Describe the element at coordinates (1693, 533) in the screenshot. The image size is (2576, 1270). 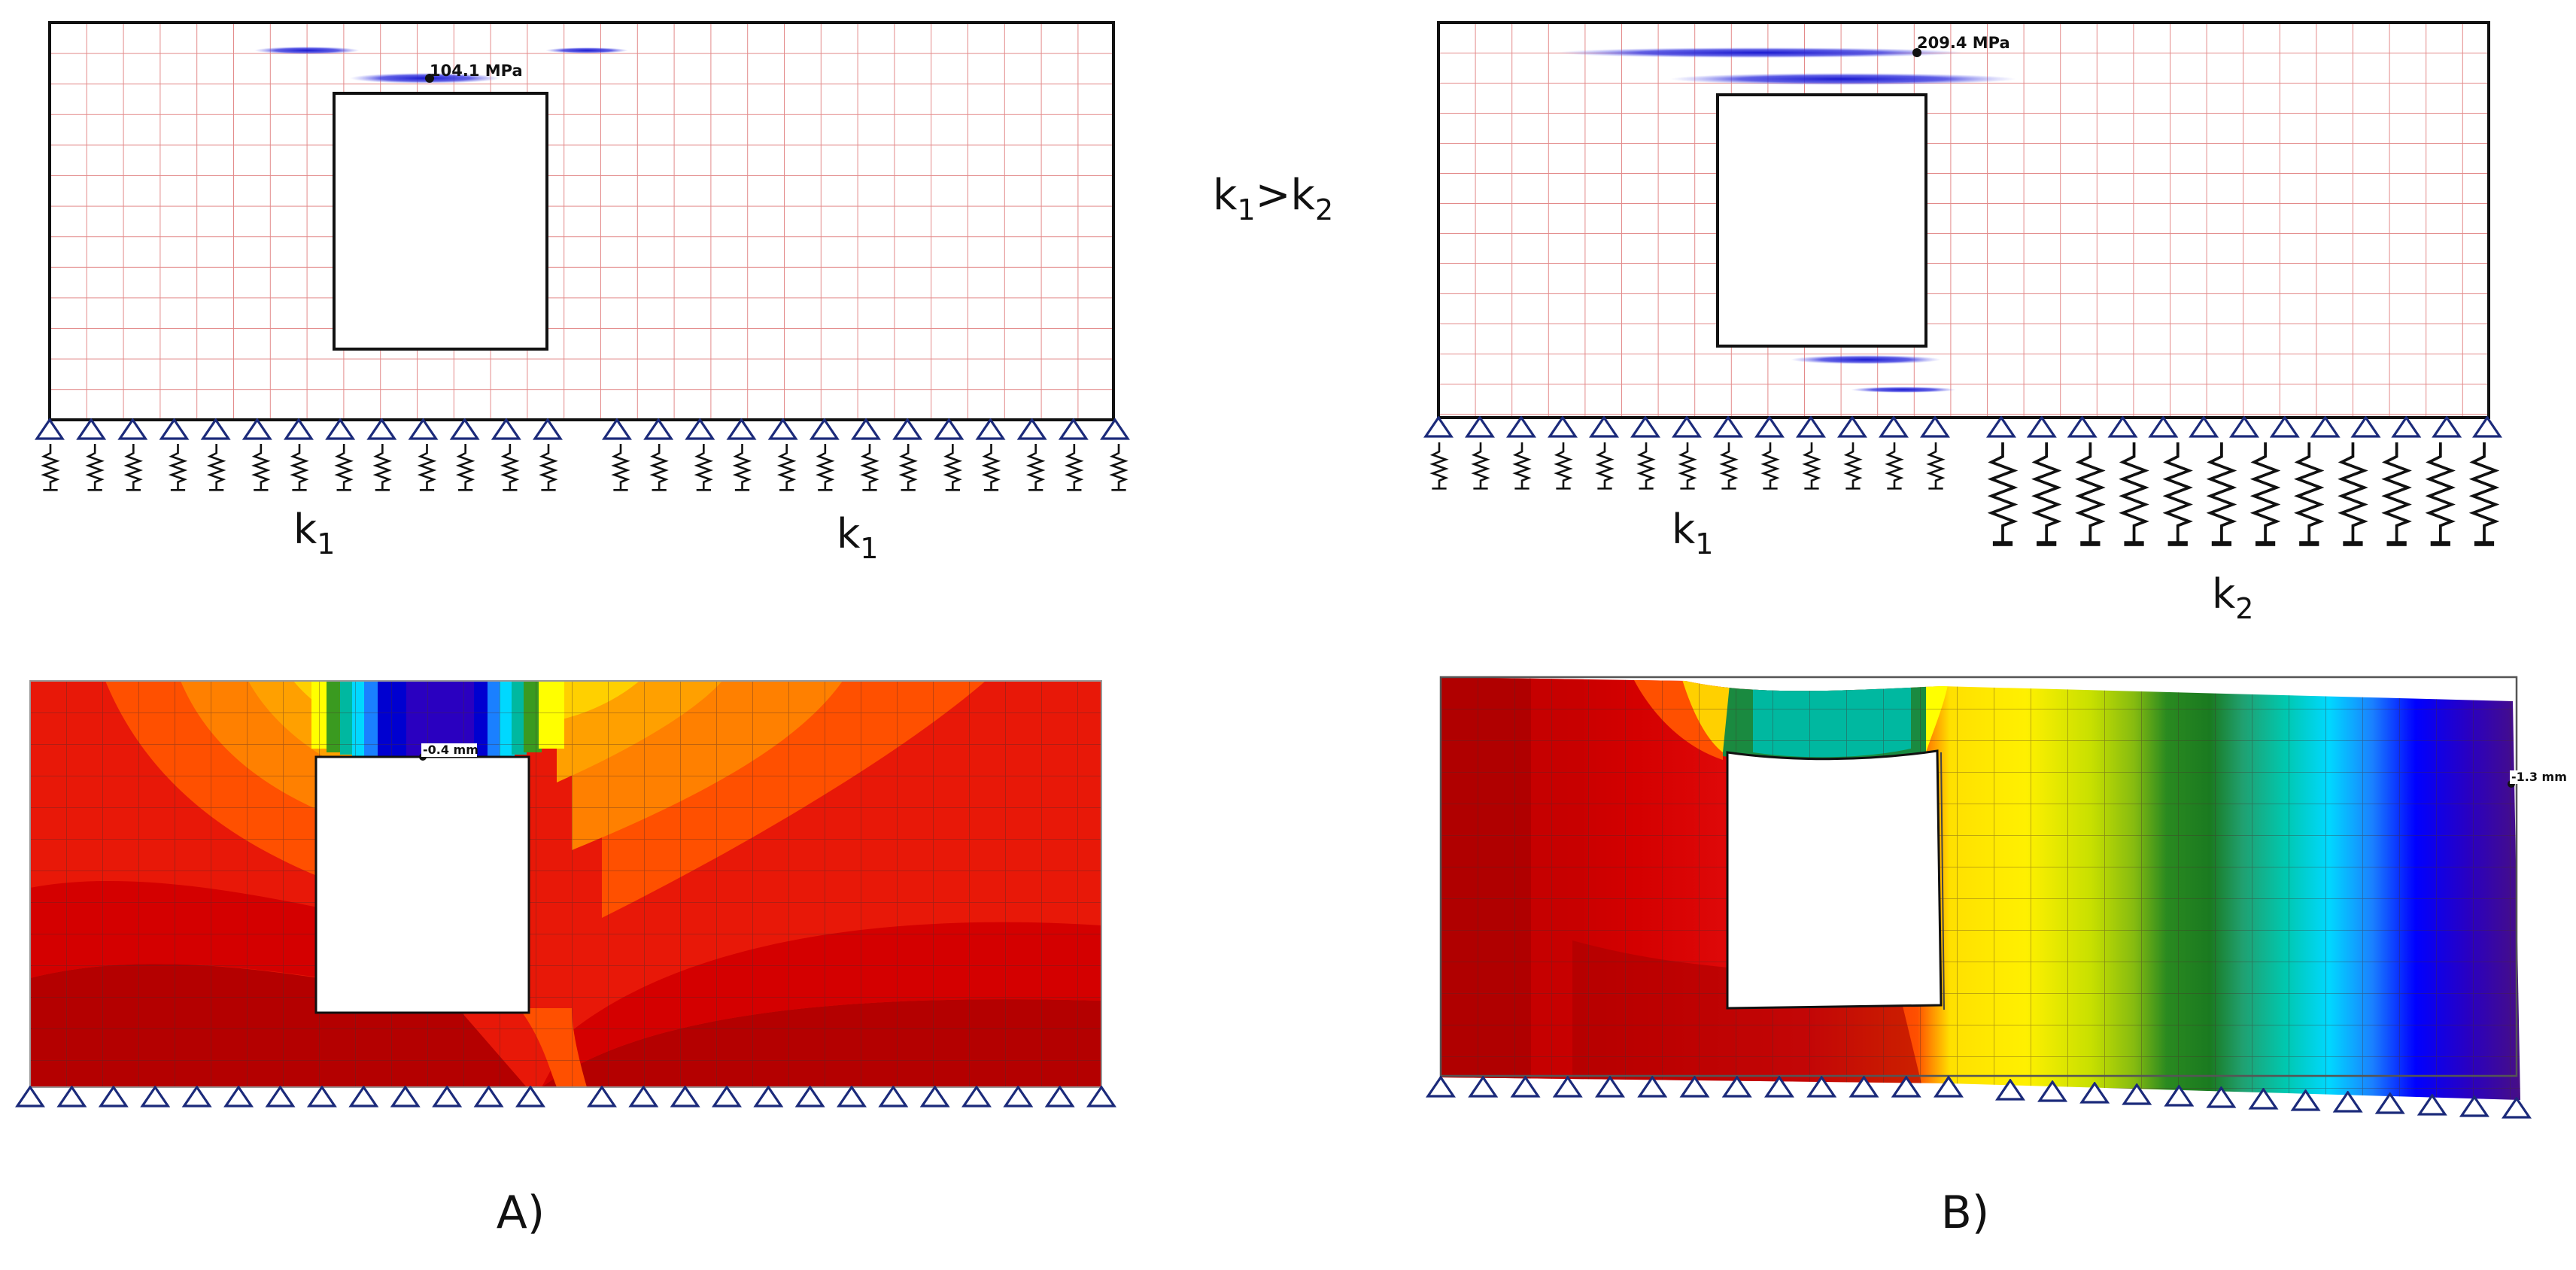
I see `panel-b-left-spring-label: k1` at that location.